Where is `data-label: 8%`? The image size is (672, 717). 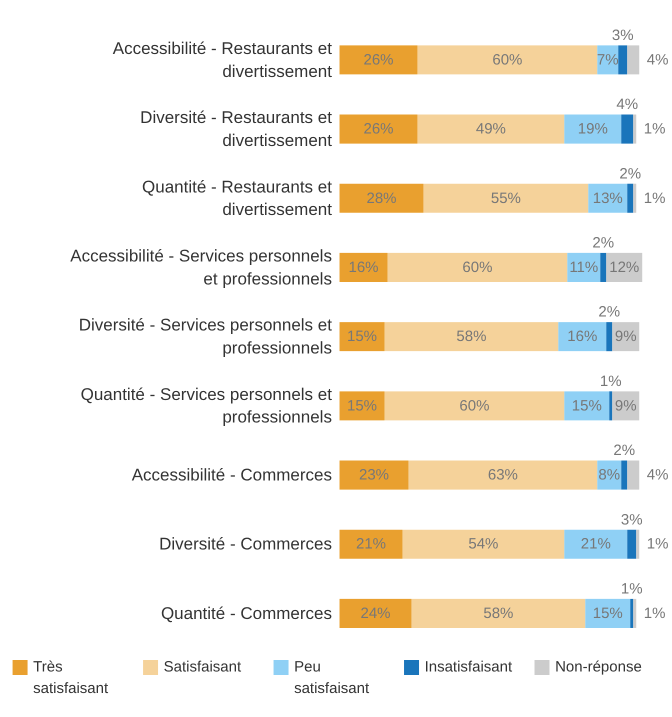 data-label: 8% is located at coordinates (609, 475).